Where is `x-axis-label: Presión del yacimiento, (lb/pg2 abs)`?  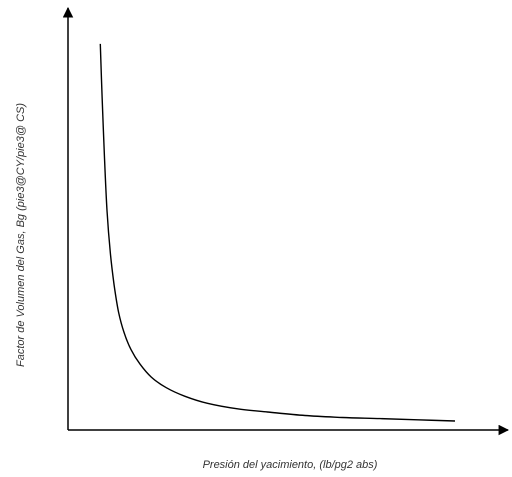
x-axis-label: Presión del yacimiento, (lb/pg2 abs) is located at coordinates (290, 465).